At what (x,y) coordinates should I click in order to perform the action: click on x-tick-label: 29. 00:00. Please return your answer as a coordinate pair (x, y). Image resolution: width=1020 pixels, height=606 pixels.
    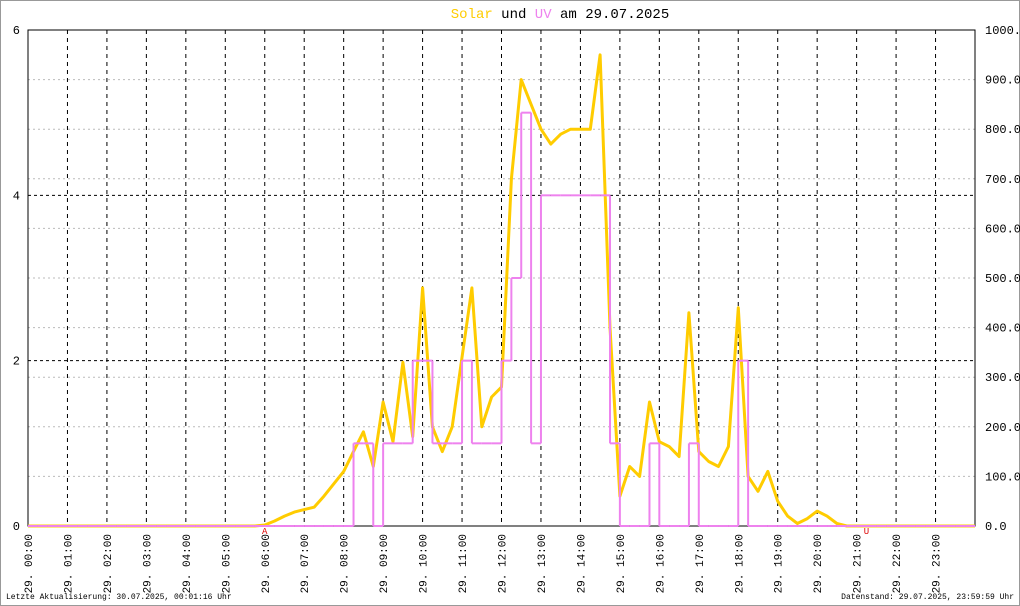
    Looking at the image, I should click on (30, 563).